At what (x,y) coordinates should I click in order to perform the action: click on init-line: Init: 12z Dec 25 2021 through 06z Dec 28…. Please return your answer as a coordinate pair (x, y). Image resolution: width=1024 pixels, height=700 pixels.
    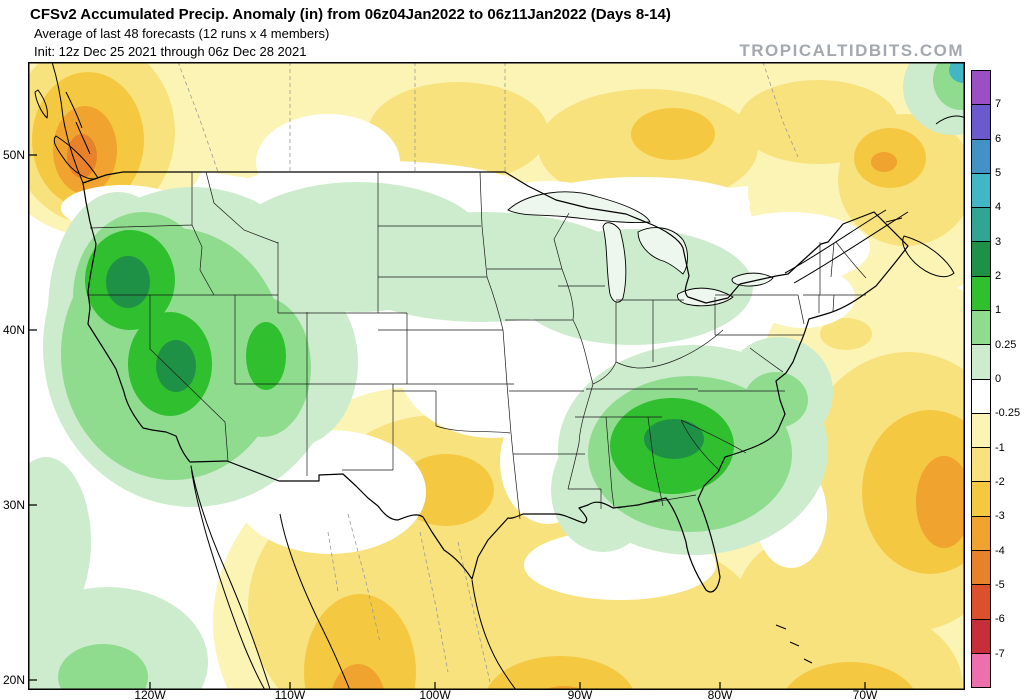
    Looking at the image, I should click on (170, 51).